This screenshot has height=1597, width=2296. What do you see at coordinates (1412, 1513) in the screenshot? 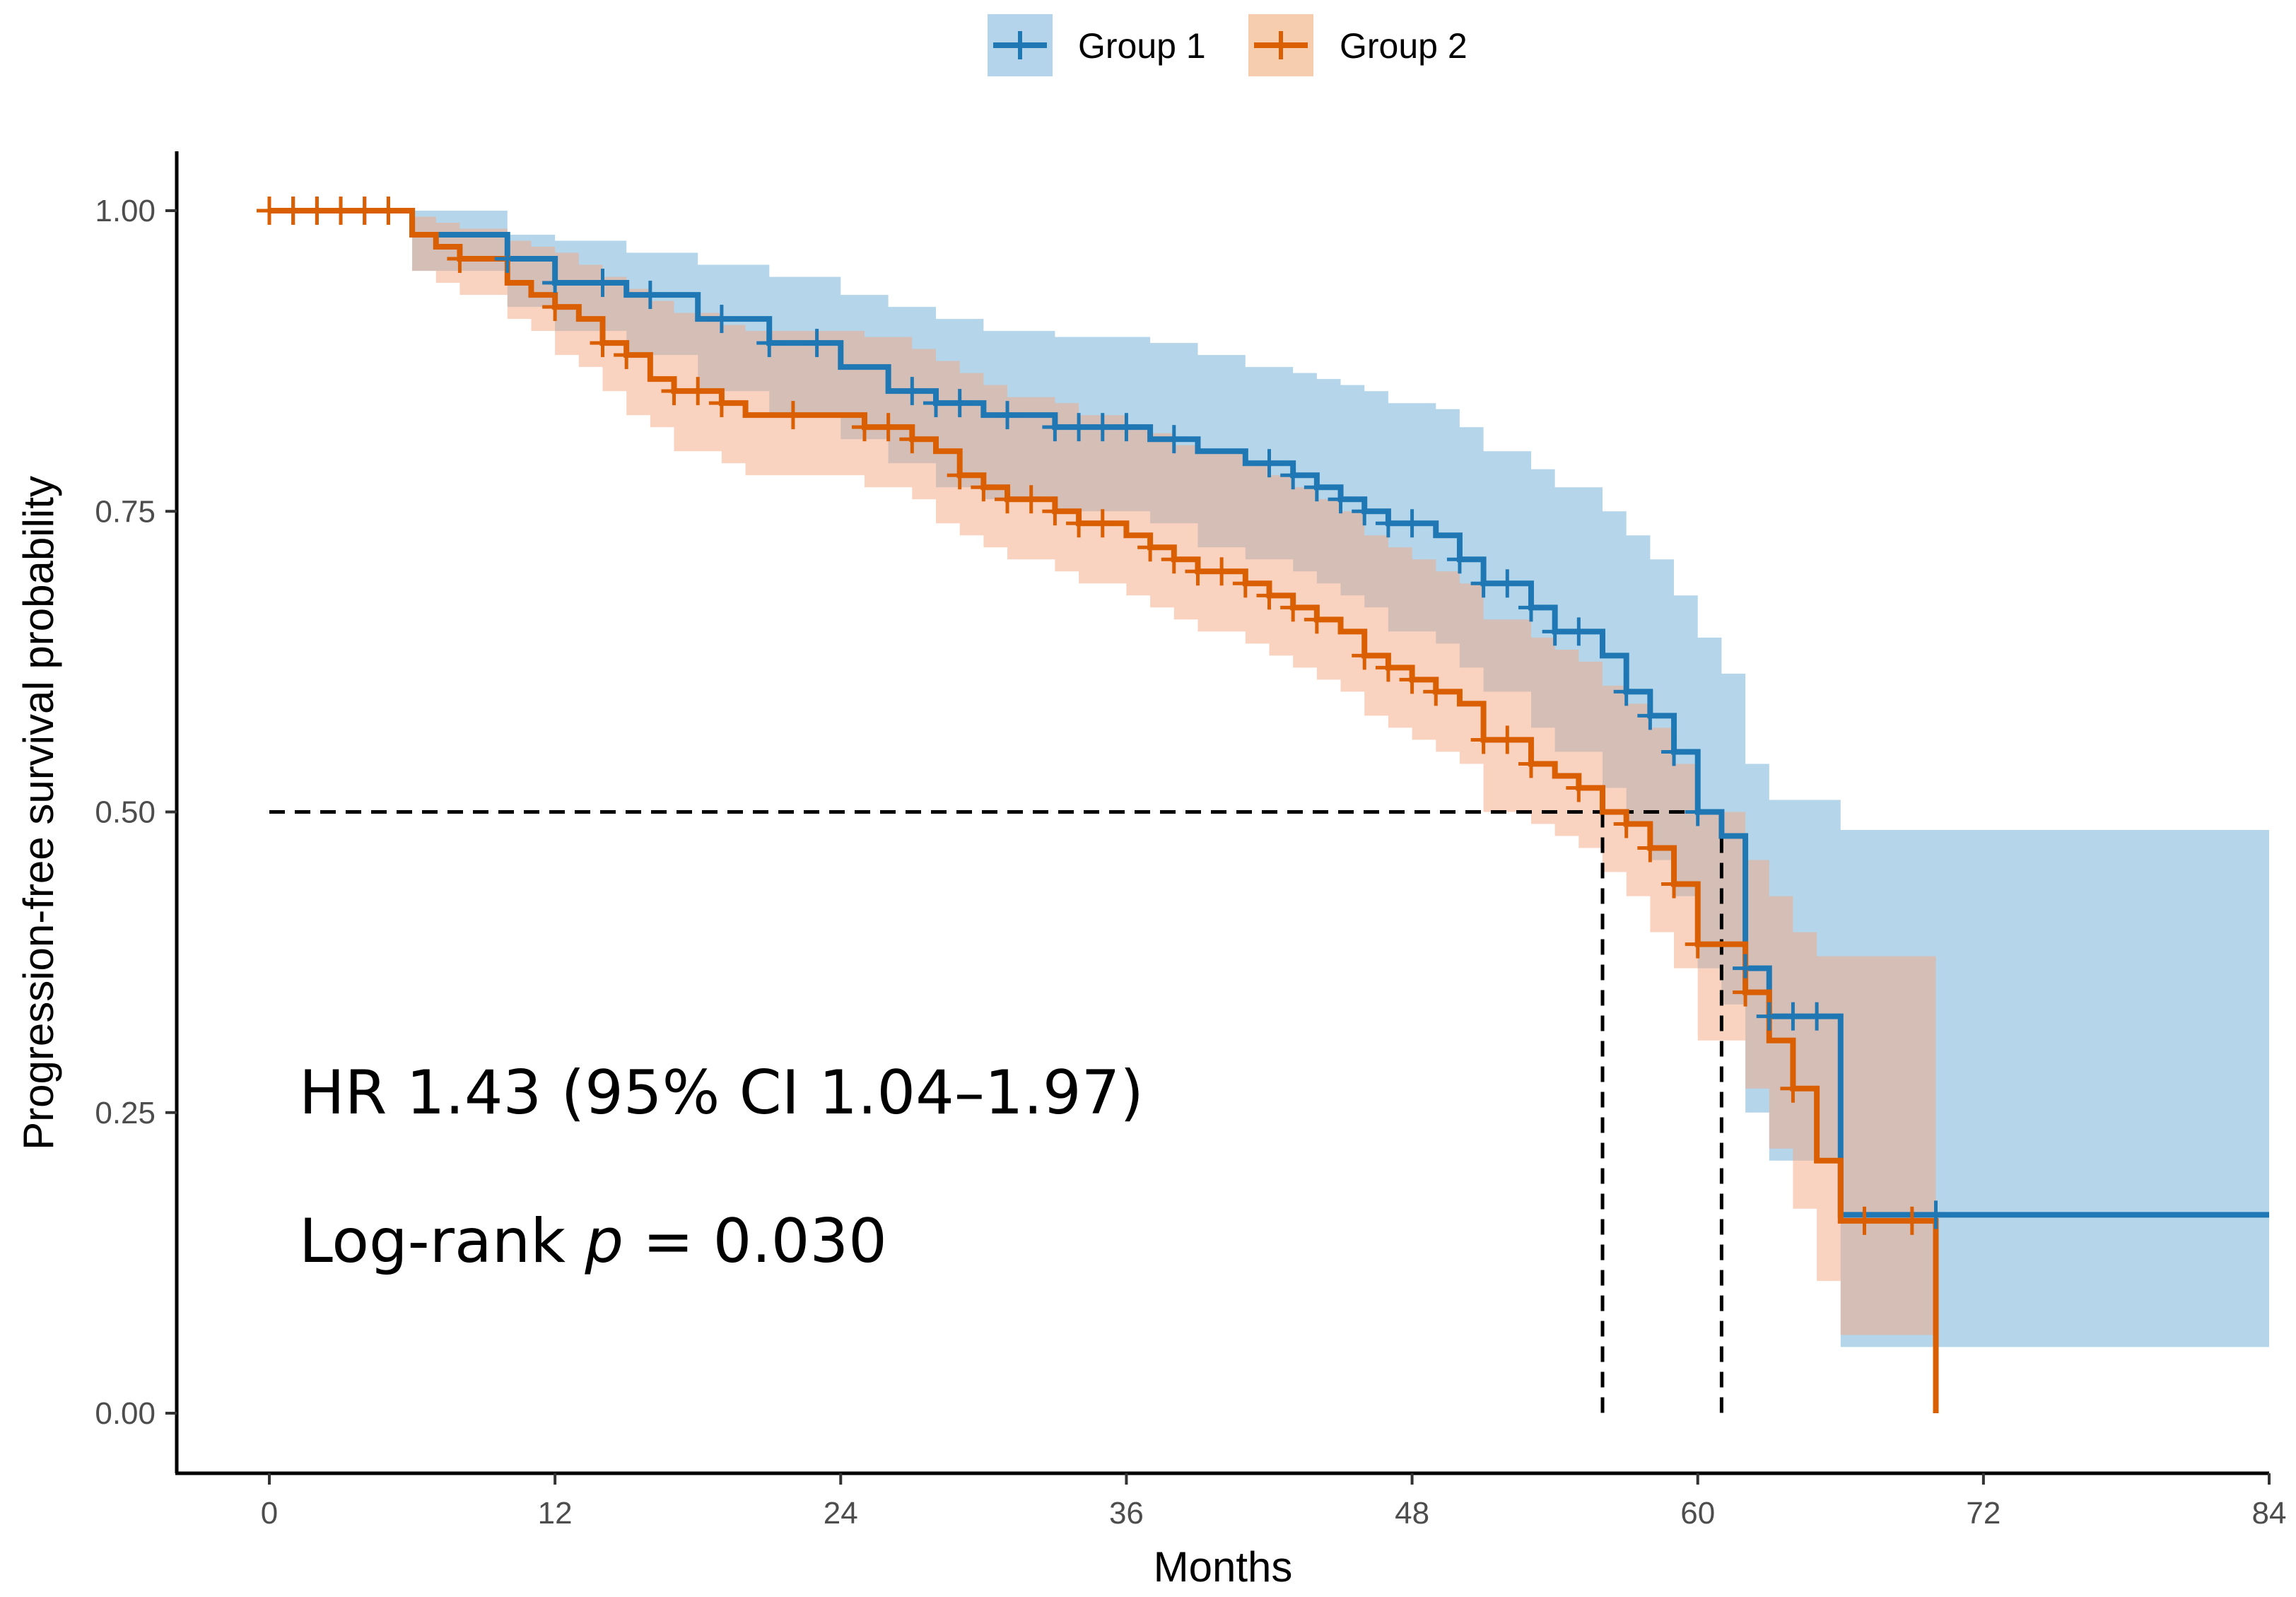
I see `x-tick-label: 48` at bounding box center [1412, 1513].